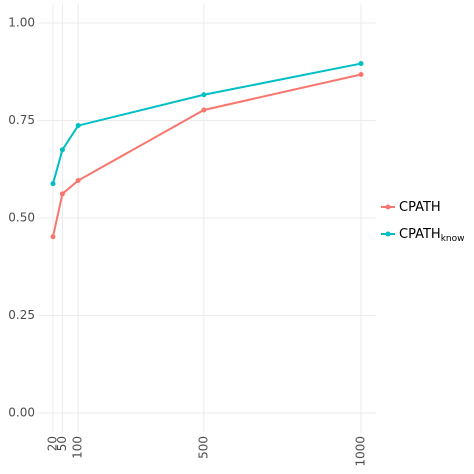 This screenshot has height=474, width=474. Describe the element at coordinates (21, 413) in the screenshot. I see `y-tick-label: 0.00` at that location.